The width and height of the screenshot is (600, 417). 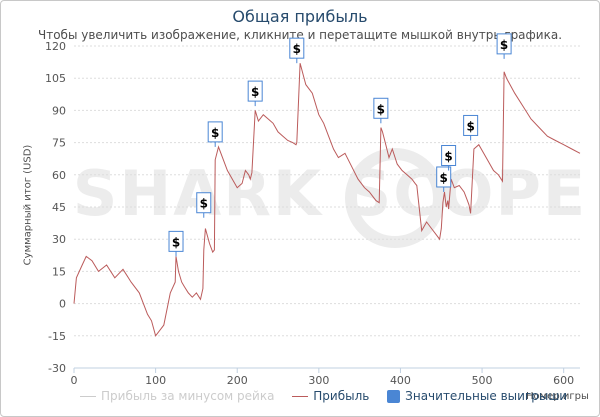 I want to click on x-tick-label: 300, so click(x=318, y=380).